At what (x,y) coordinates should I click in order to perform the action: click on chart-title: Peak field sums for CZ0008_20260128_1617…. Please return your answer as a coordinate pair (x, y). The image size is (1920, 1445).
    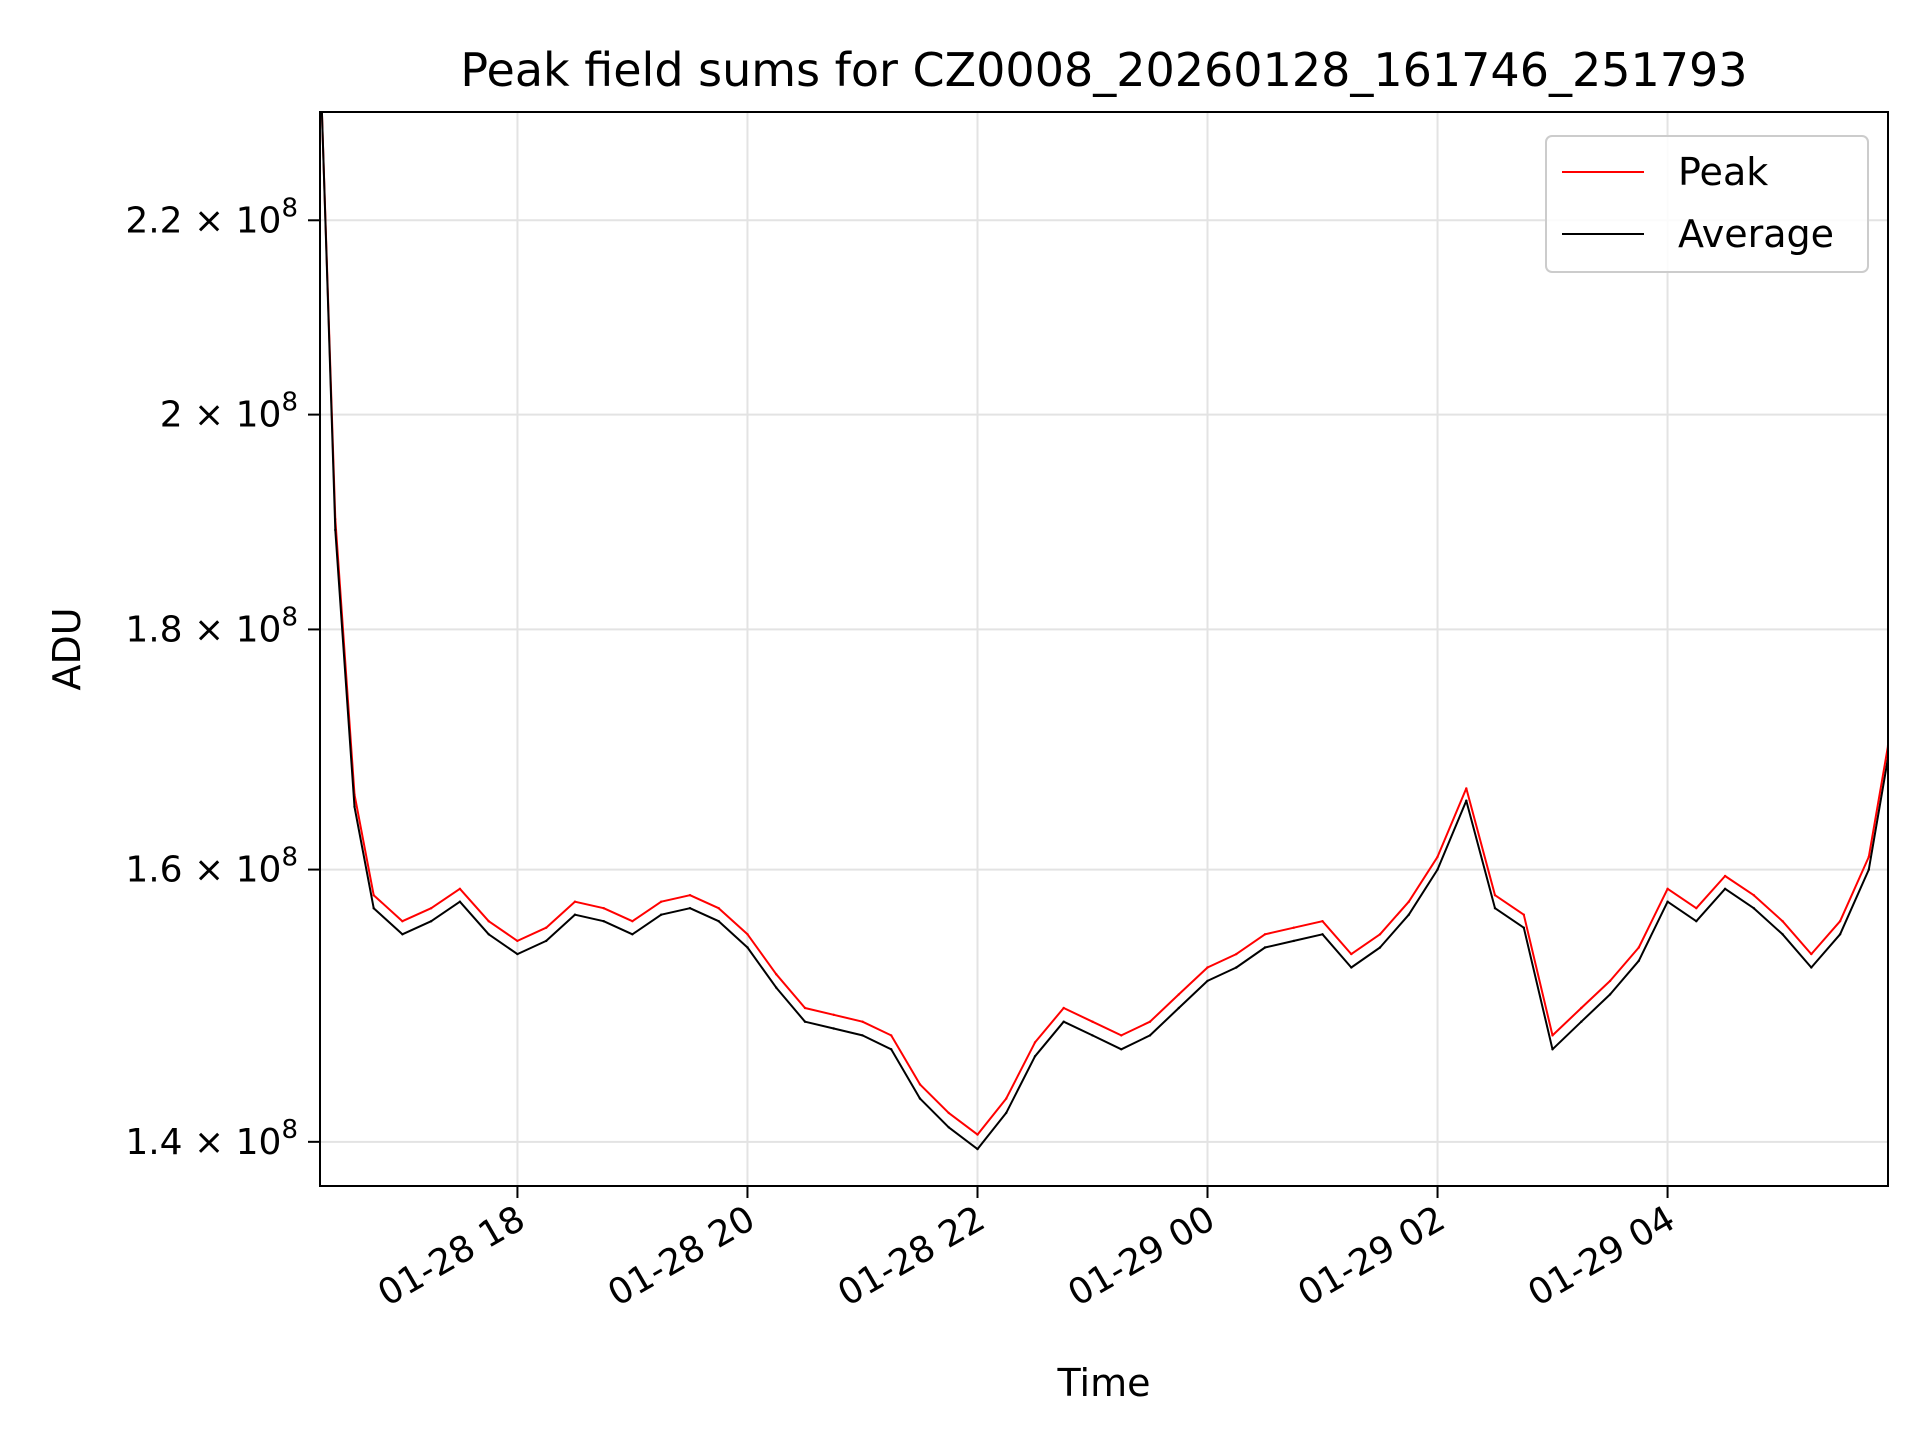
    Looking at the image, I should click on (1103, 70).